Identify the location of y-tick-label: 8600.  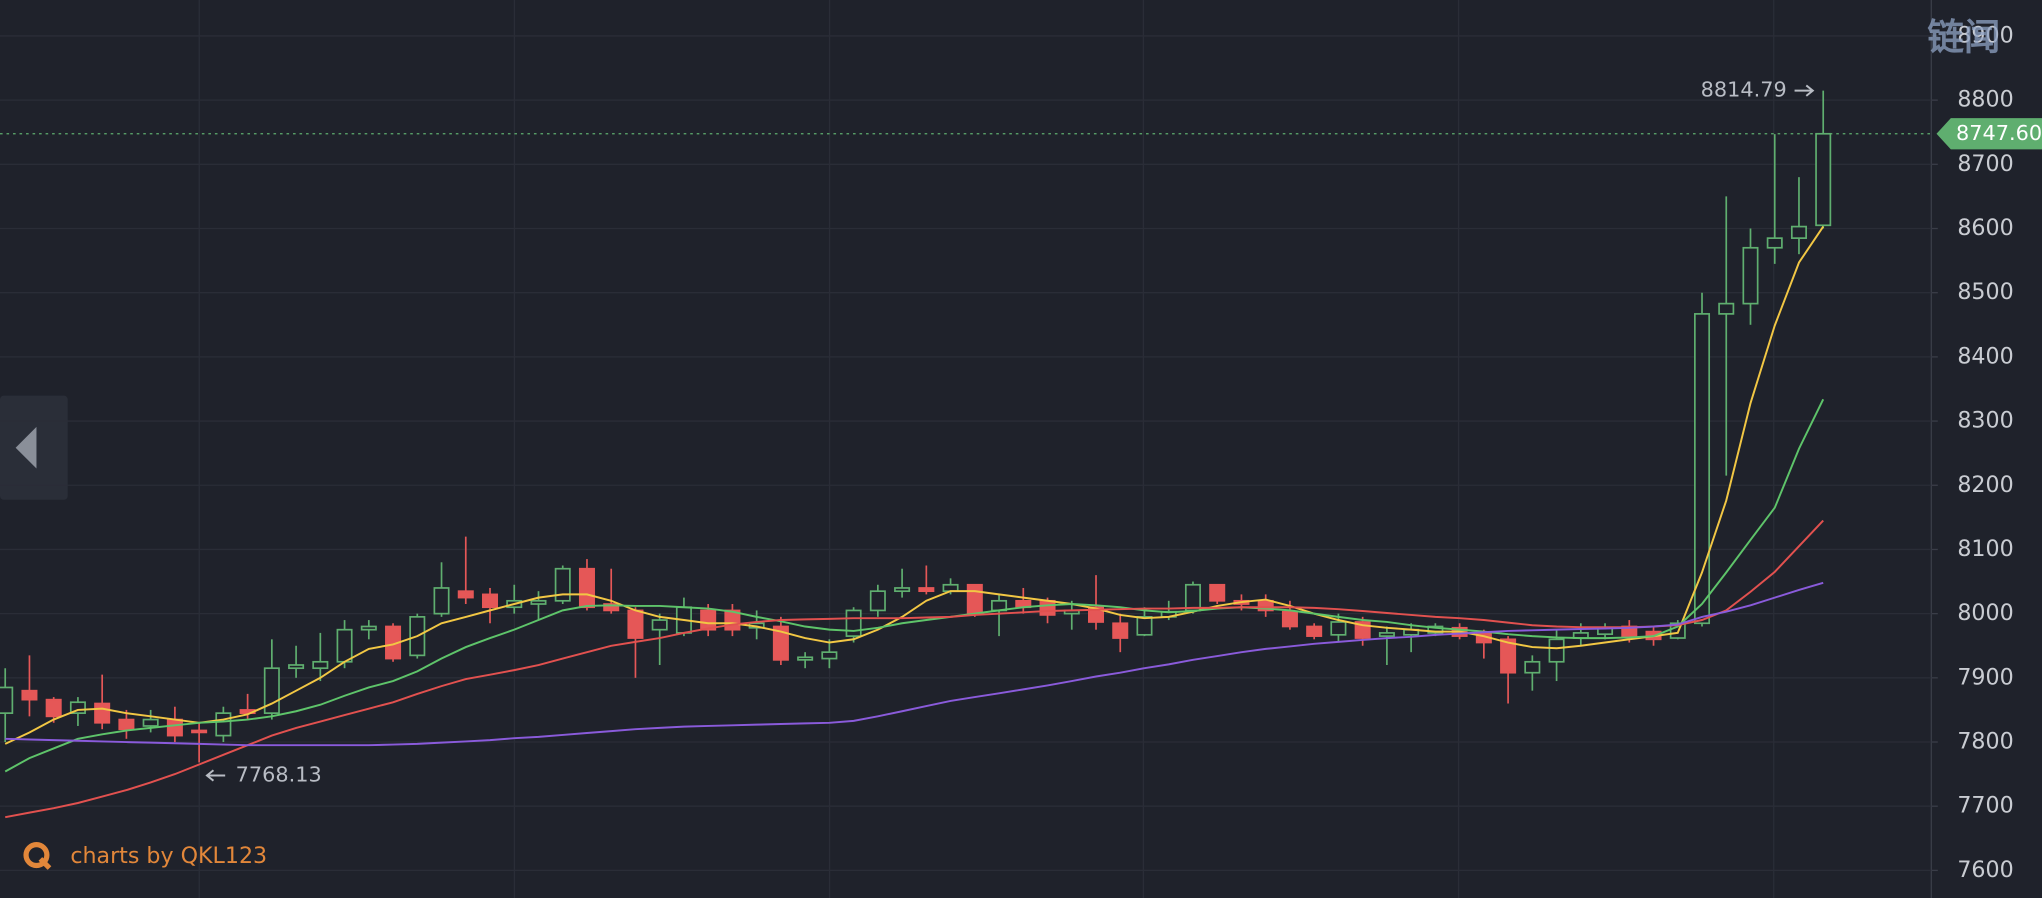
(1985, 228).